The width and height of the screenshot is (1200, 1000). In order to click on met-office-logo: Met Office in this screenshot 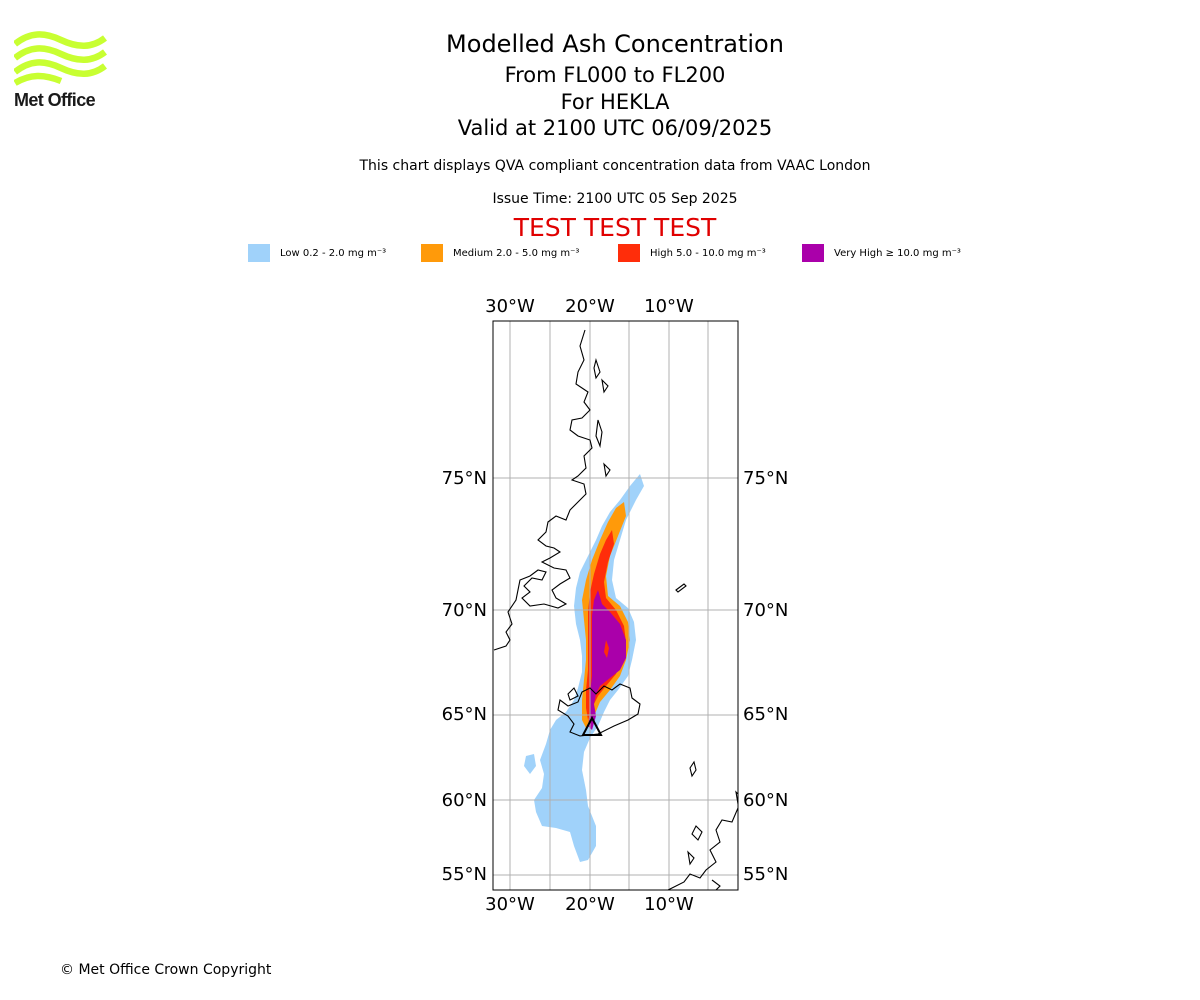, I will do `click(61, 71)`.